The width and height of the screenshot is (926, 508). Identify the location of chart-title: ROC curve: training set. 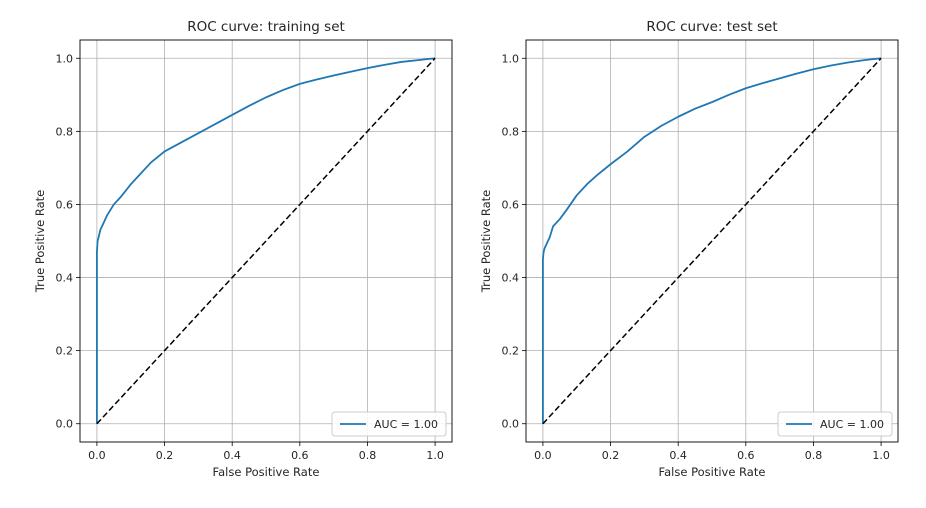
(266, 27).